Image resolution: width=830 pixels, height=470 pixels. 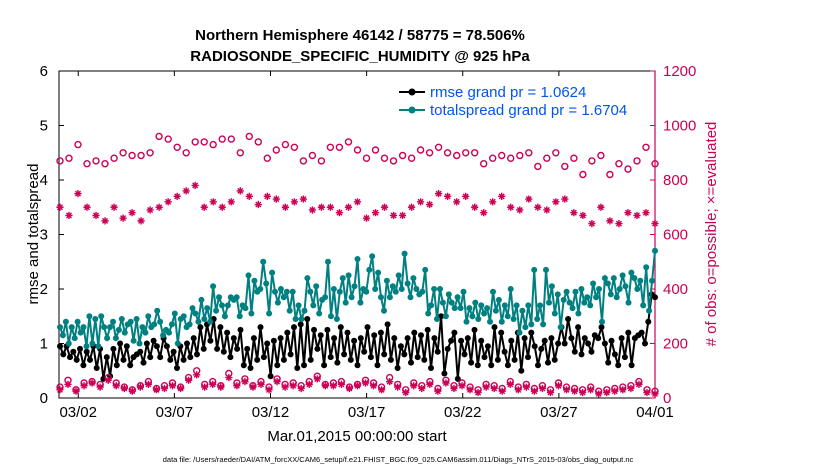 I want to click on legend-rmse-text: rmse grand pr = 1.0624, so click(x=508, y=92).